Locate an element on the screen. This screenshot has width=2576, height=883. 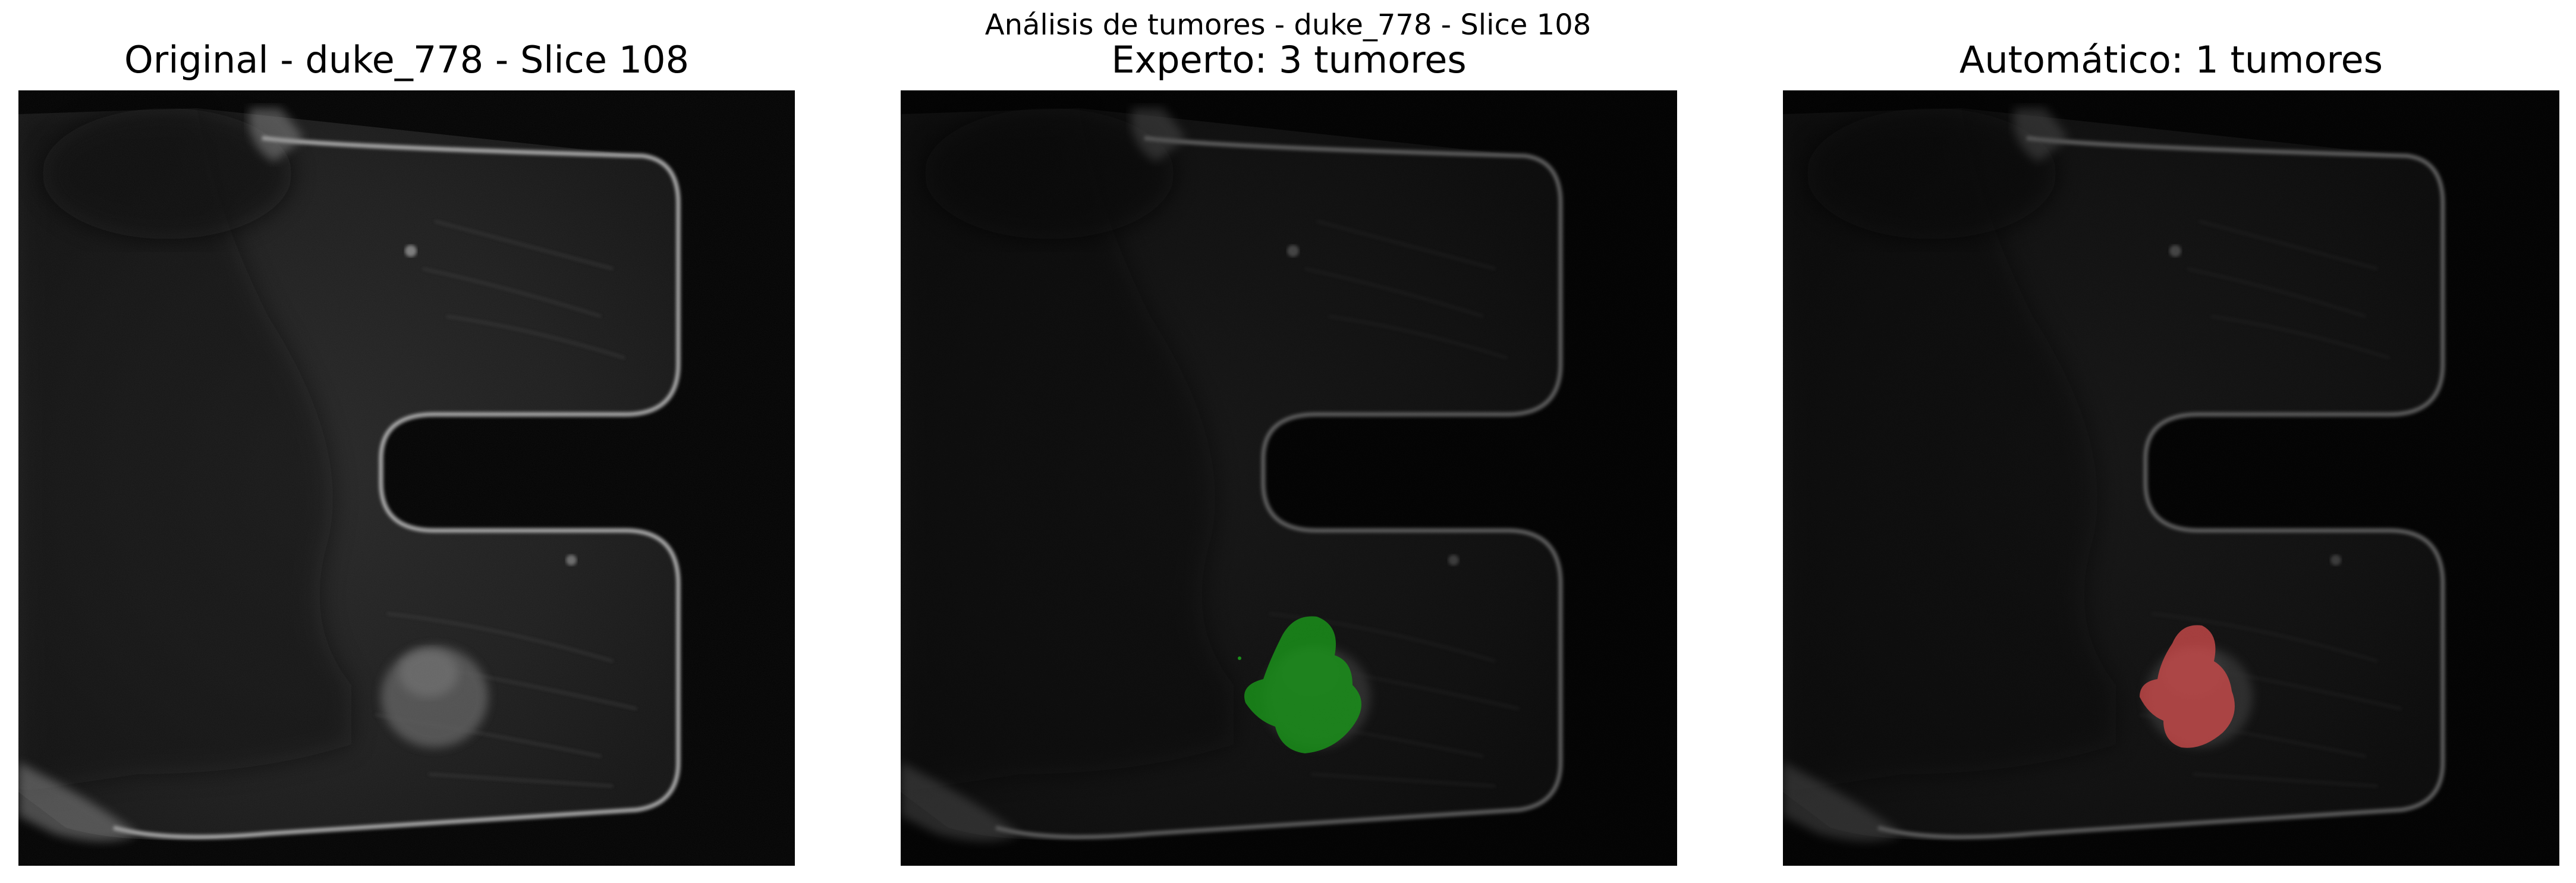
panel-title-automatic: Automático: 1 tumores is located at coordinates (2171, 59).